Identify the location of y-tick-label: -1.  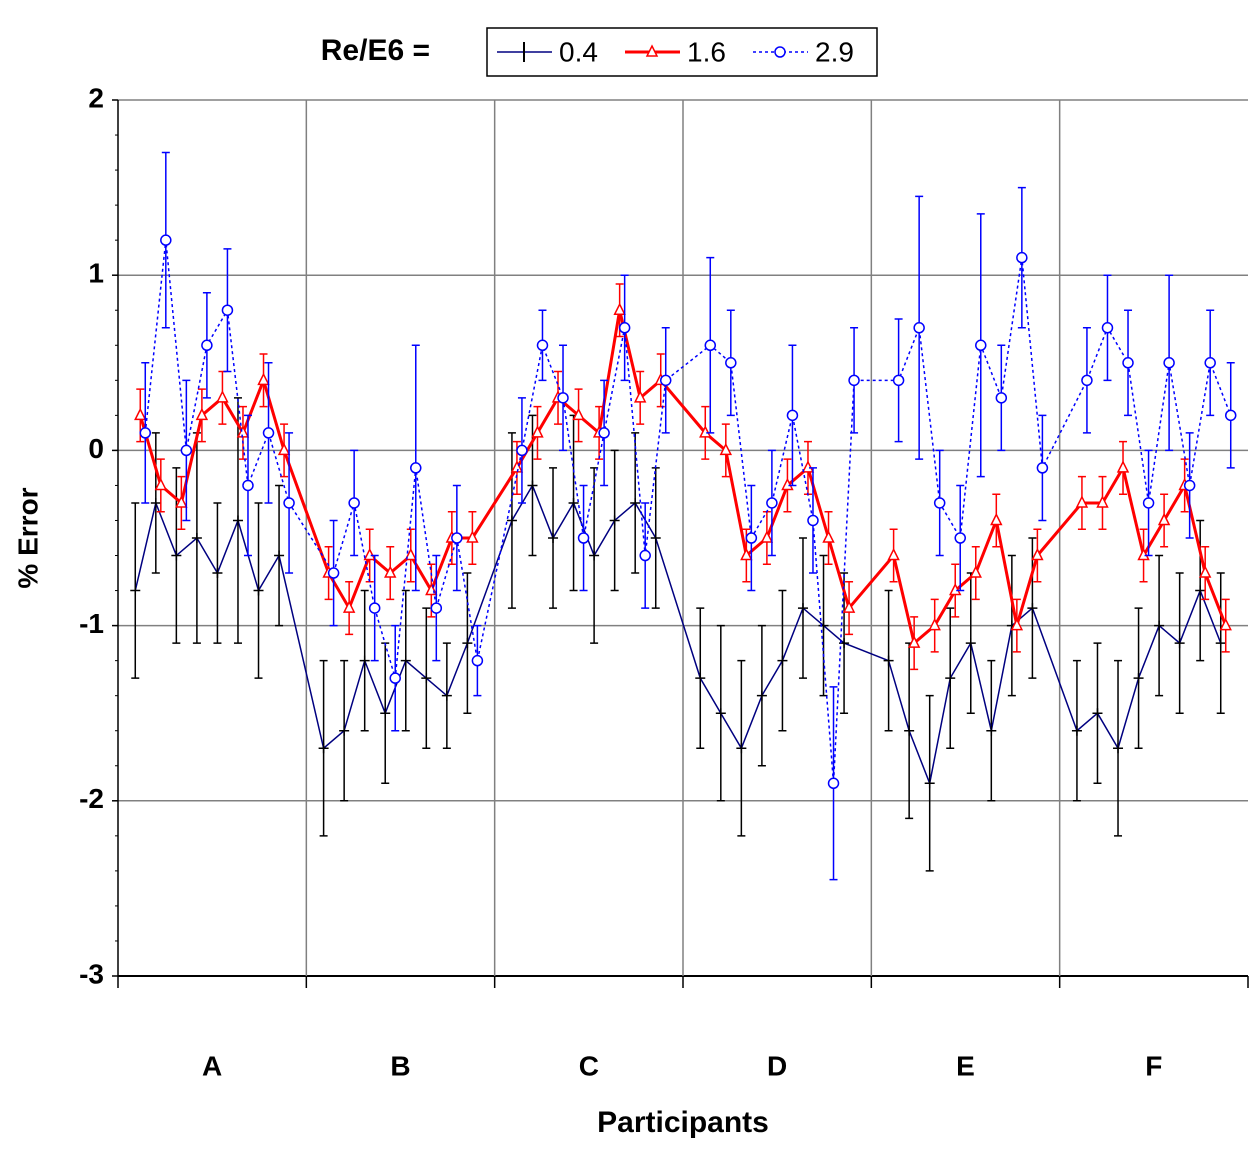
(91, 623).